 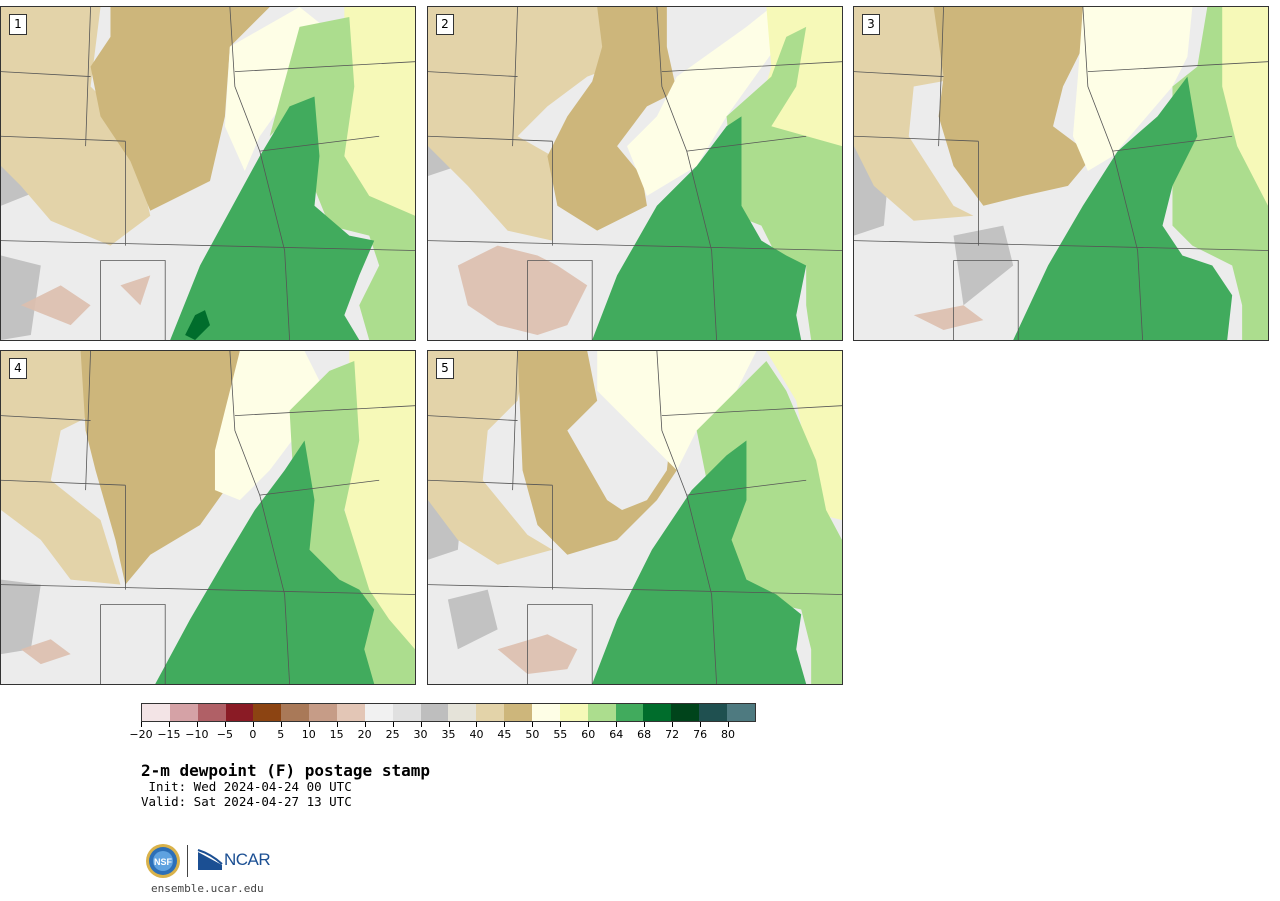 What do you see at coordinates (308, 734) in the screenshot?
I see `colorbar-tick-label: 10` at bounding box center [308, 734].